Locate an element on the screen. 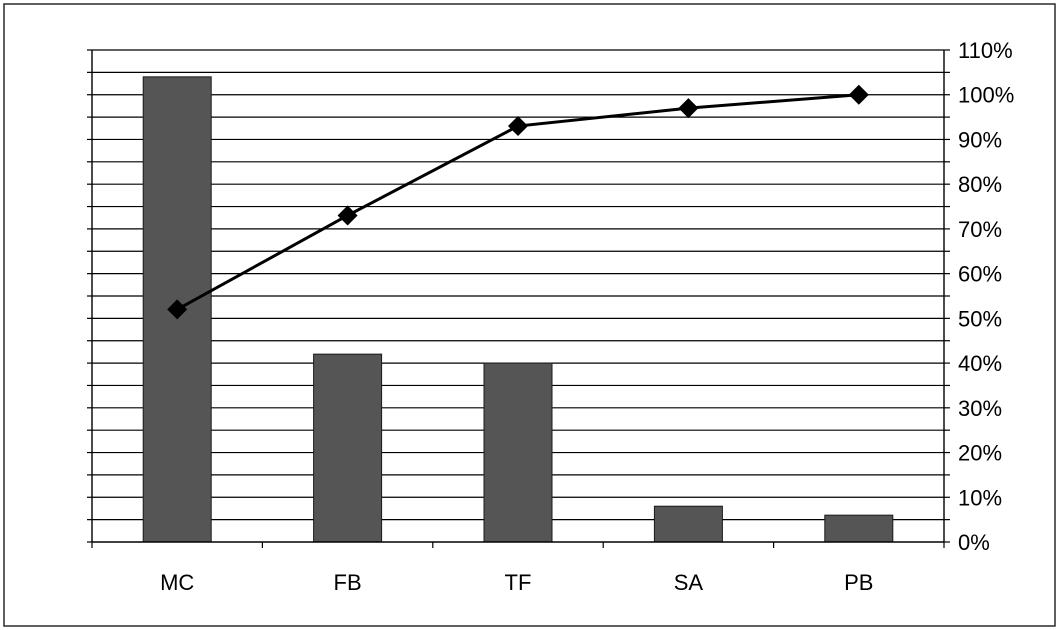 The height and width of the screenshot is (630, 1059). right-axis-tick-label: 70% is located at coordinates (980, 229).